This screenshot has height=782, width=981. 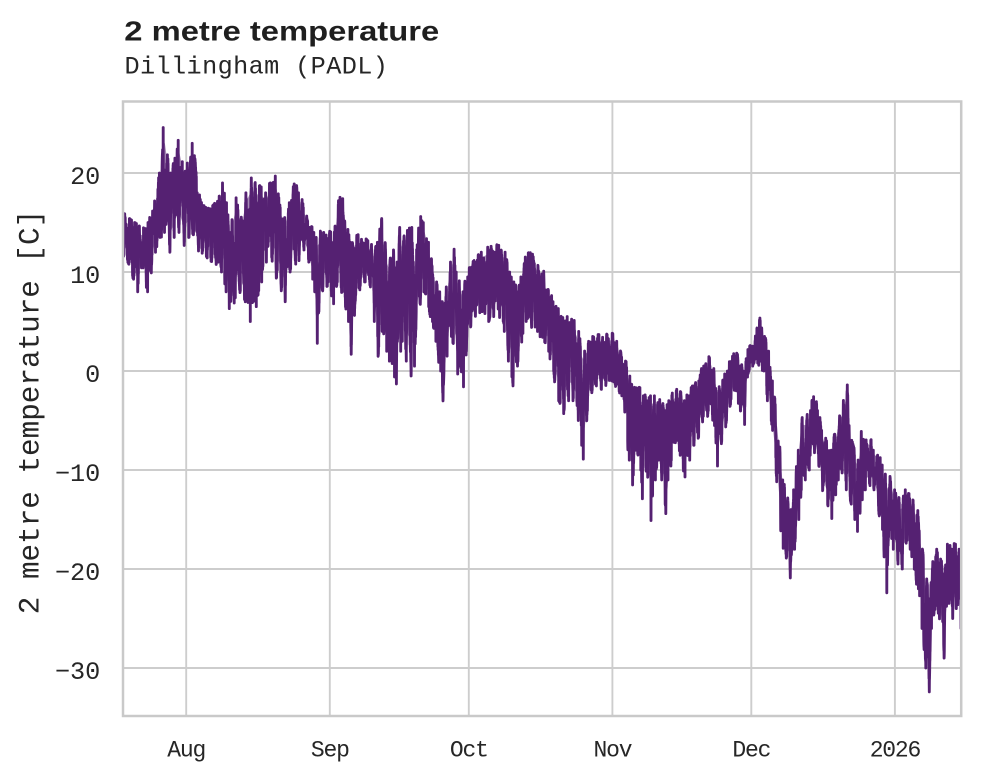 I want to click on svg-text: Aug, so click(x=186, y=751).